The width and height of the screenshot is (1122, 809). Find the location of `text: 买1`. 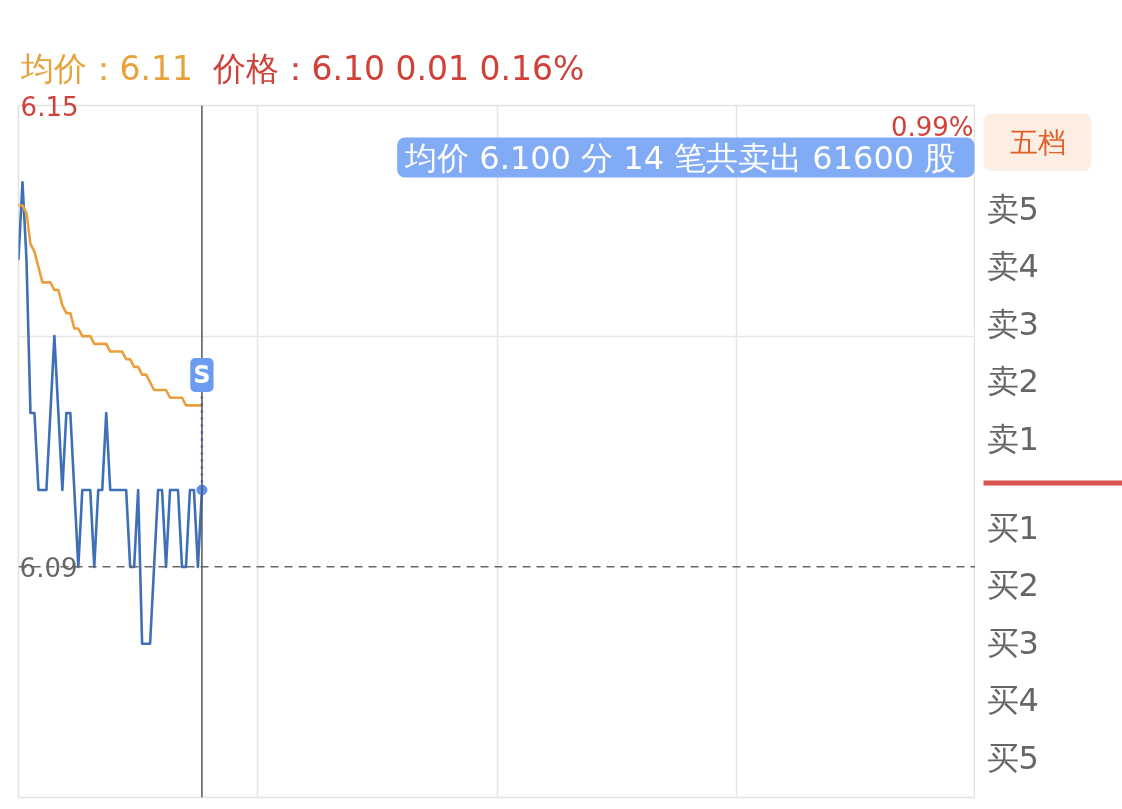

text: 买1 is located at coordinates (1012, 527).